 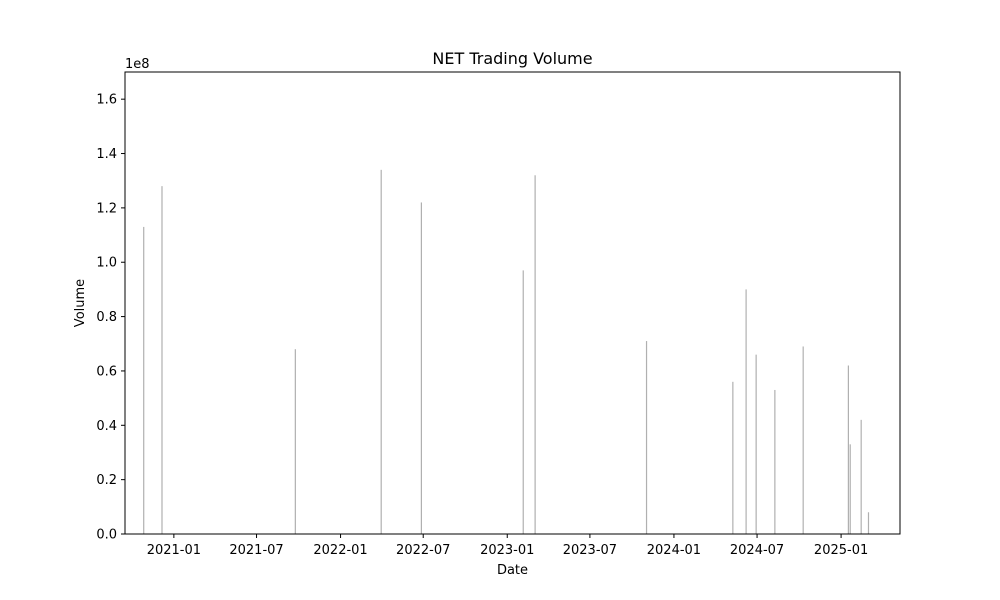 What do you see at coordinates (590, 550) in the screenshot?
I see `x-tick-label: 2023-07` at bounding box center [590, 550].